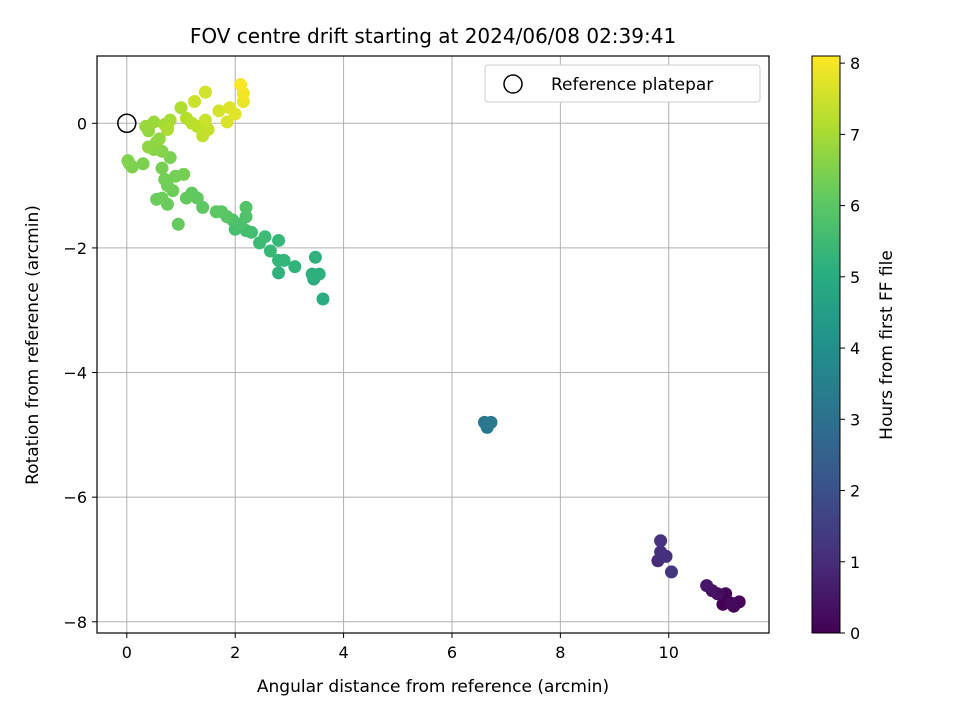 Image resolution: width=960 pixels, height=720 pixels. What do you see at coordinates (669, 652) in the screenshot?
I see `x-tick-label-5: 10` at bounding box center [669, 652].